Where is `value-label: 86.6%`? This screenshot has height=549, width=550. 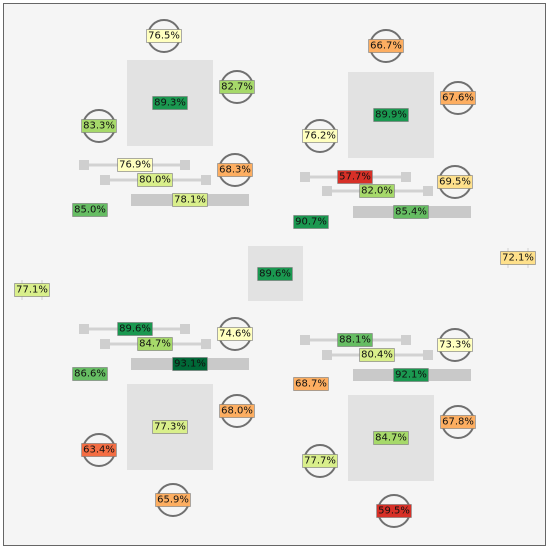
value-label: 86.6% is located at coordinates (90, 374).